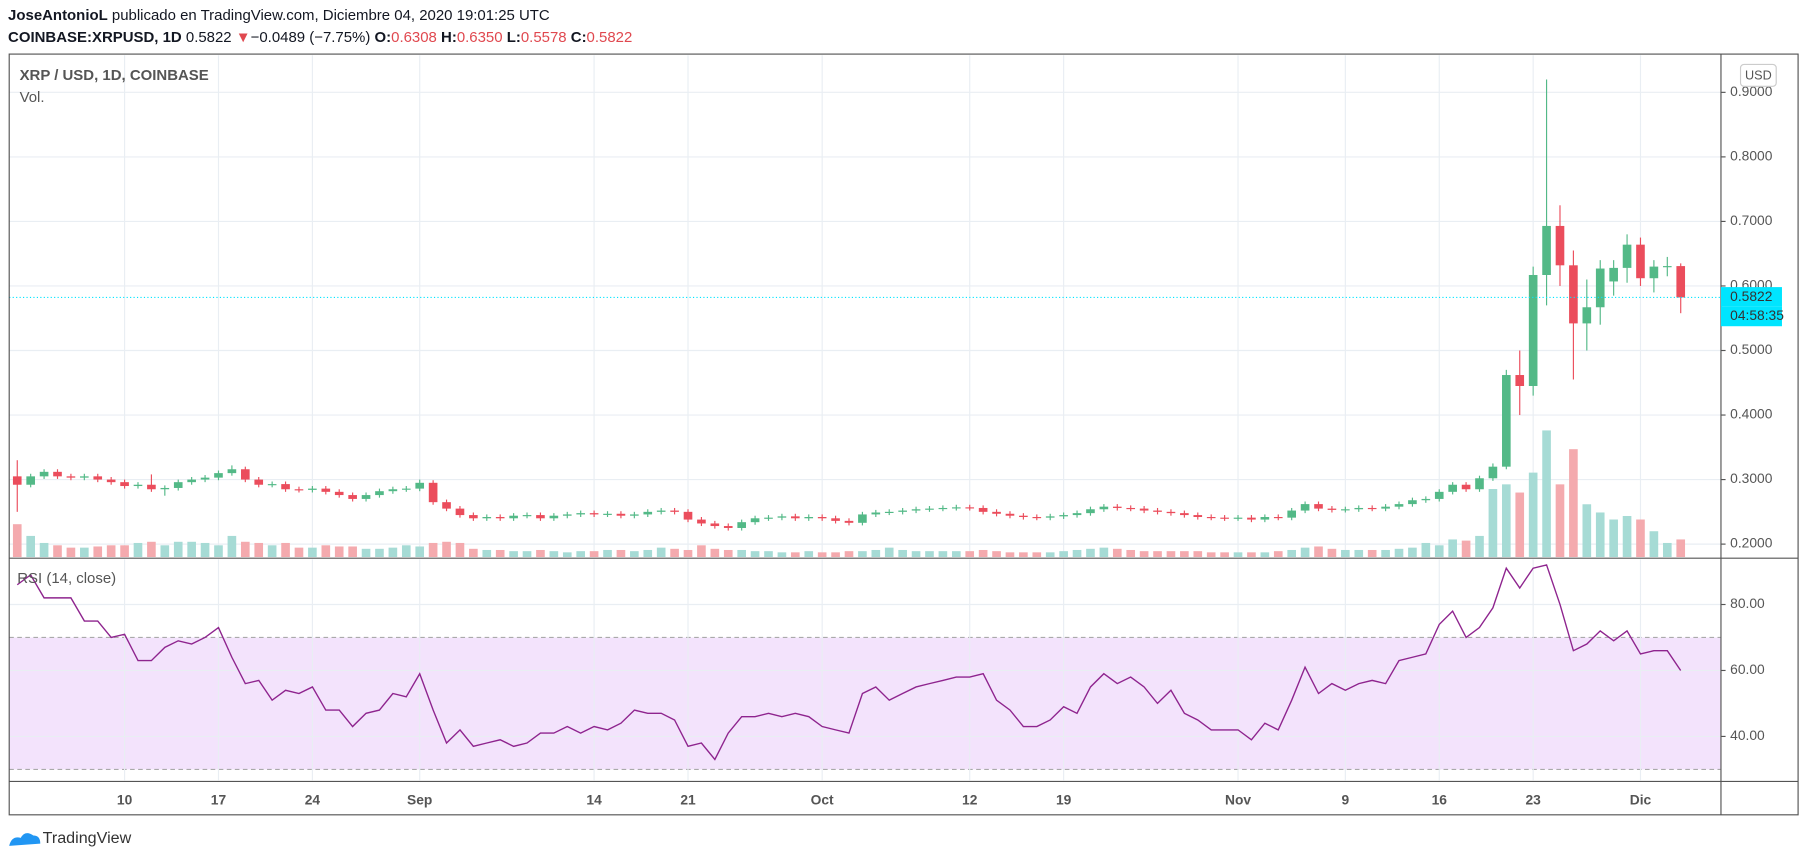  Describe the element at coordinates (970, 800) in the screenshot. I see `x-tick-label: 12` at that location.